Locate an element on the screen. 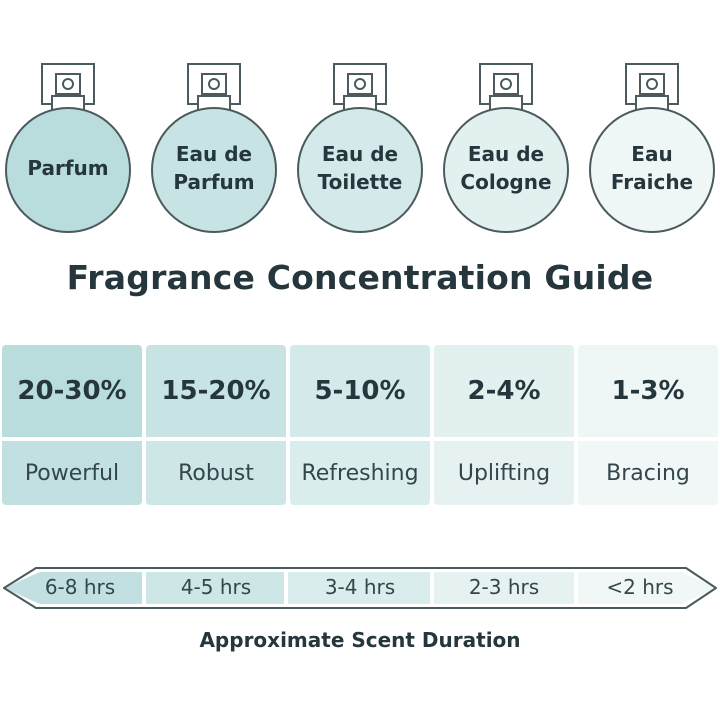 The width and height of the screenshot is (720, 720). duration-label: <2 hrs is located at coordinates (640, 587).